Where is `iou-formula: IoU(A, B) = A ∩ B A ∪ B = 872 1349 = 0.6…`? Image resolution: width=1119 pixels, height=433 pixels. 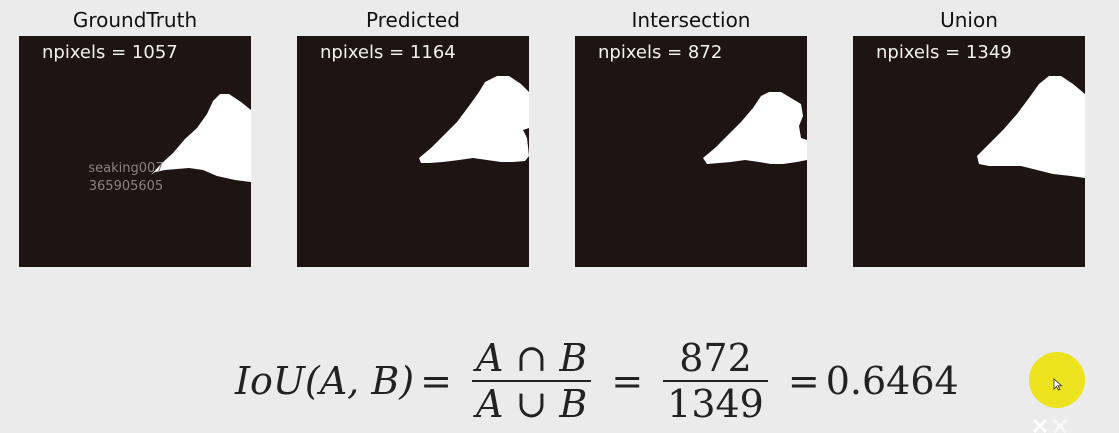
iou-formula: IoU(A, B) = A ∩ B A ∪ B = 872 1349 = 0.6… is located at coordinates (597, 381).